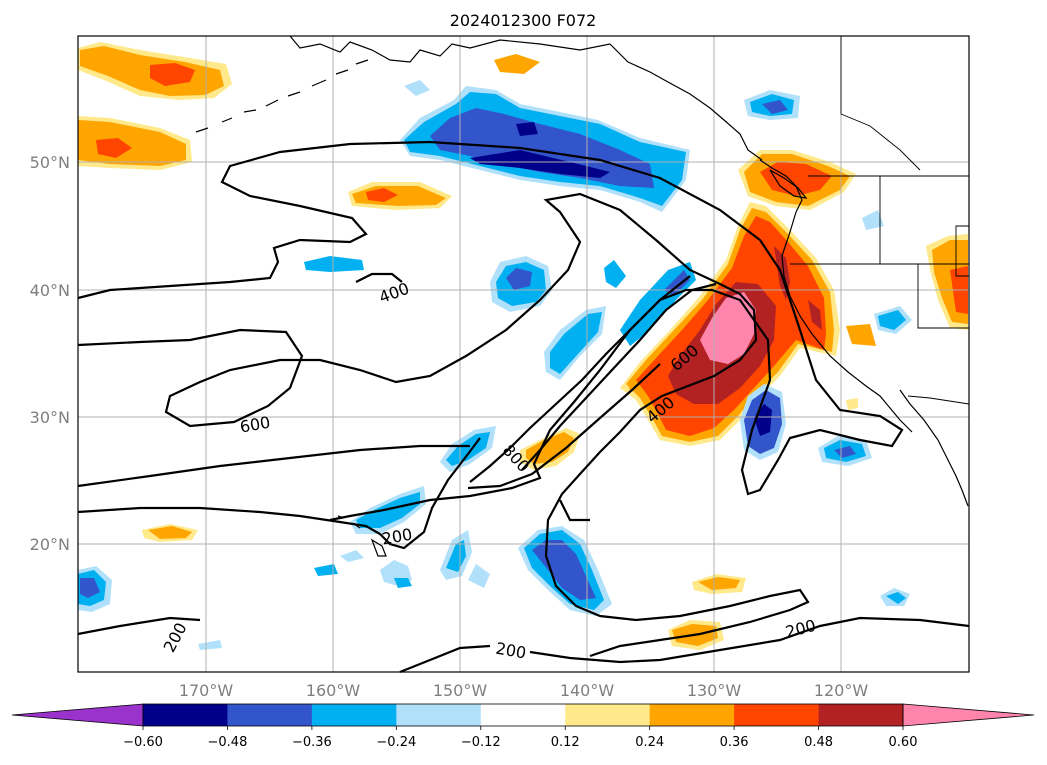  I want to click on baja-coast, so click(934, 448).